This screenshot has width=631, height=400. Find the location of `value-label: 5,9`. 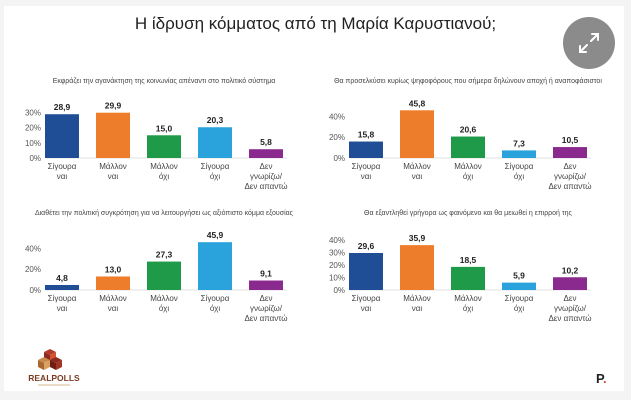

value-label: 5,9 is located at coordinates (519, 276).